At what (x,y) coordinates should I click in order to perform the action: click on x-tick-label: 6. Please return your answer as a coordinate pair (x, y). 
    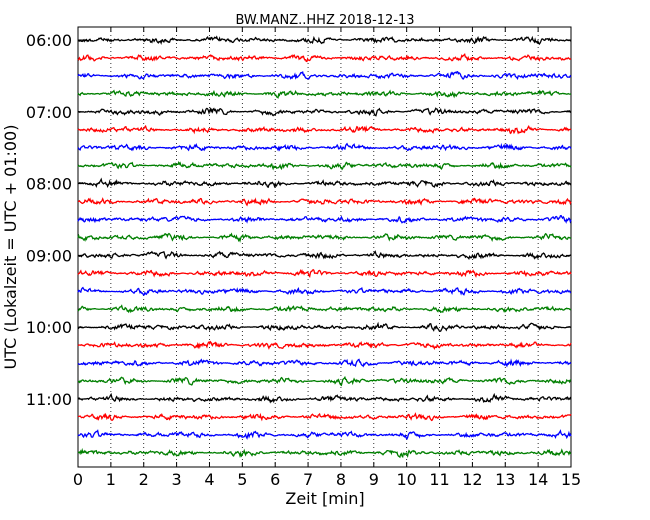
    Looking at the image, I should click on (275, 479).